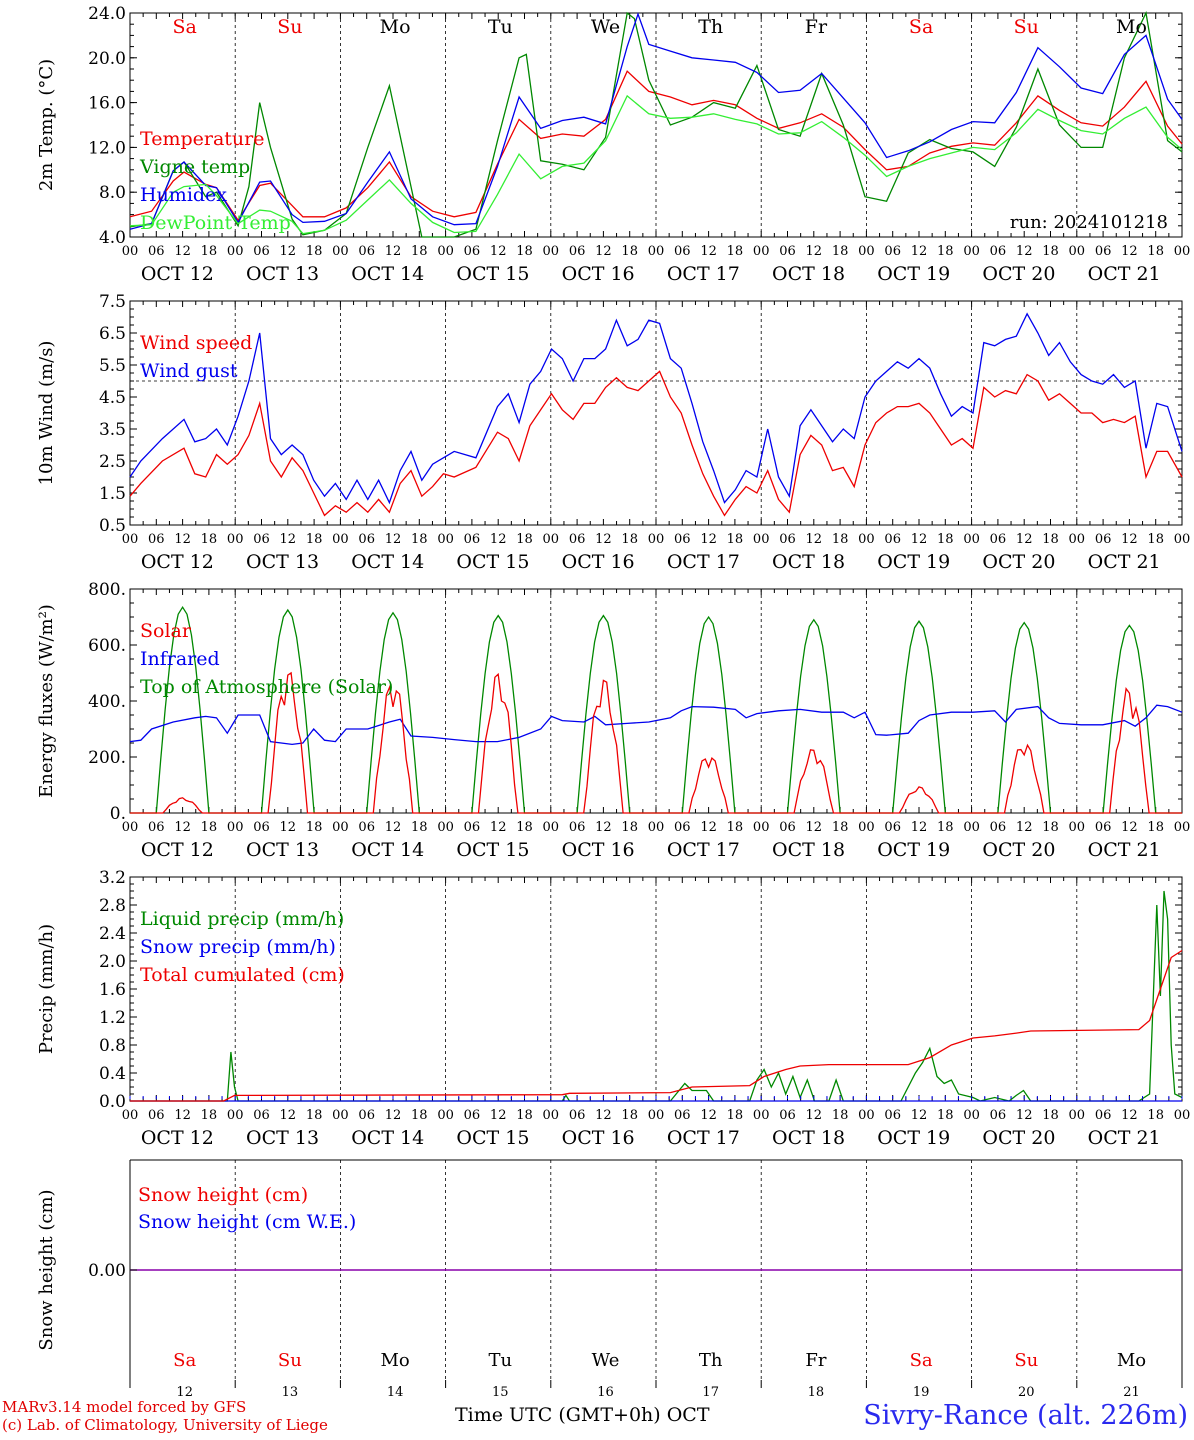 This screenshot has width=1194, height=1440. I want to click on weekday-label: Th, so click(711, 1360).